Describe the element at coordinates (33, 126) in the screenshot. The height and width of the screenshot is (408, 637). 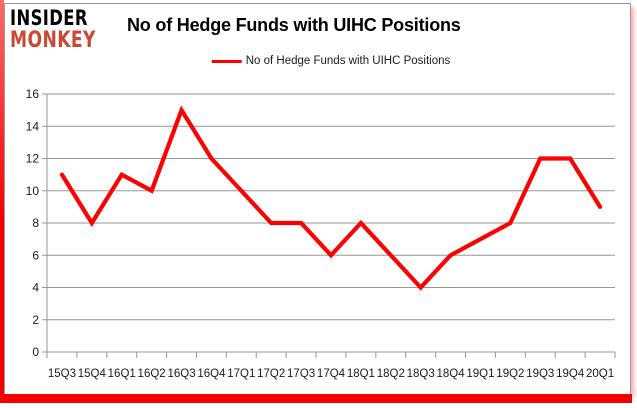
I see `y-axis-label: 14` at that location.